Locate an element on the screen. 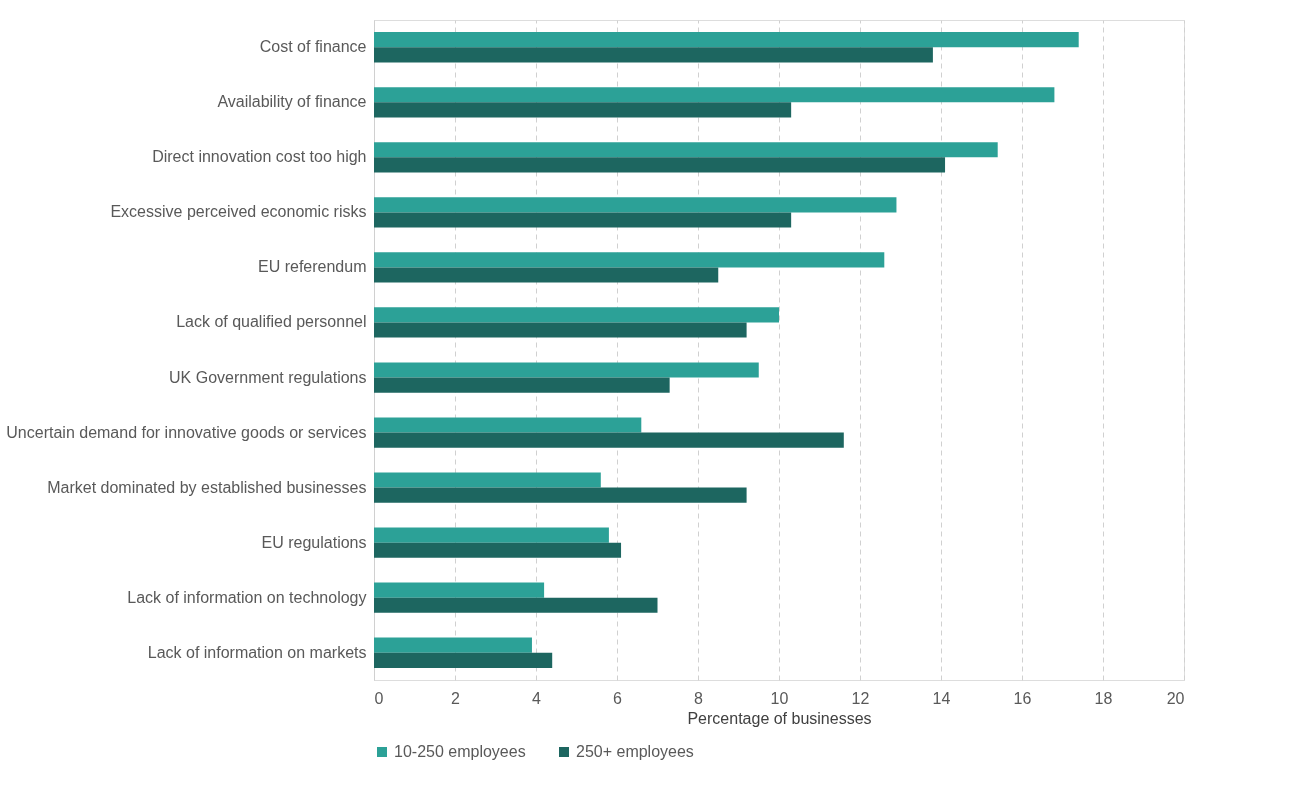 The width and height of the screenshot is (1299, 804). x-tick-label: 18 is located at coordinates (1103, 698).